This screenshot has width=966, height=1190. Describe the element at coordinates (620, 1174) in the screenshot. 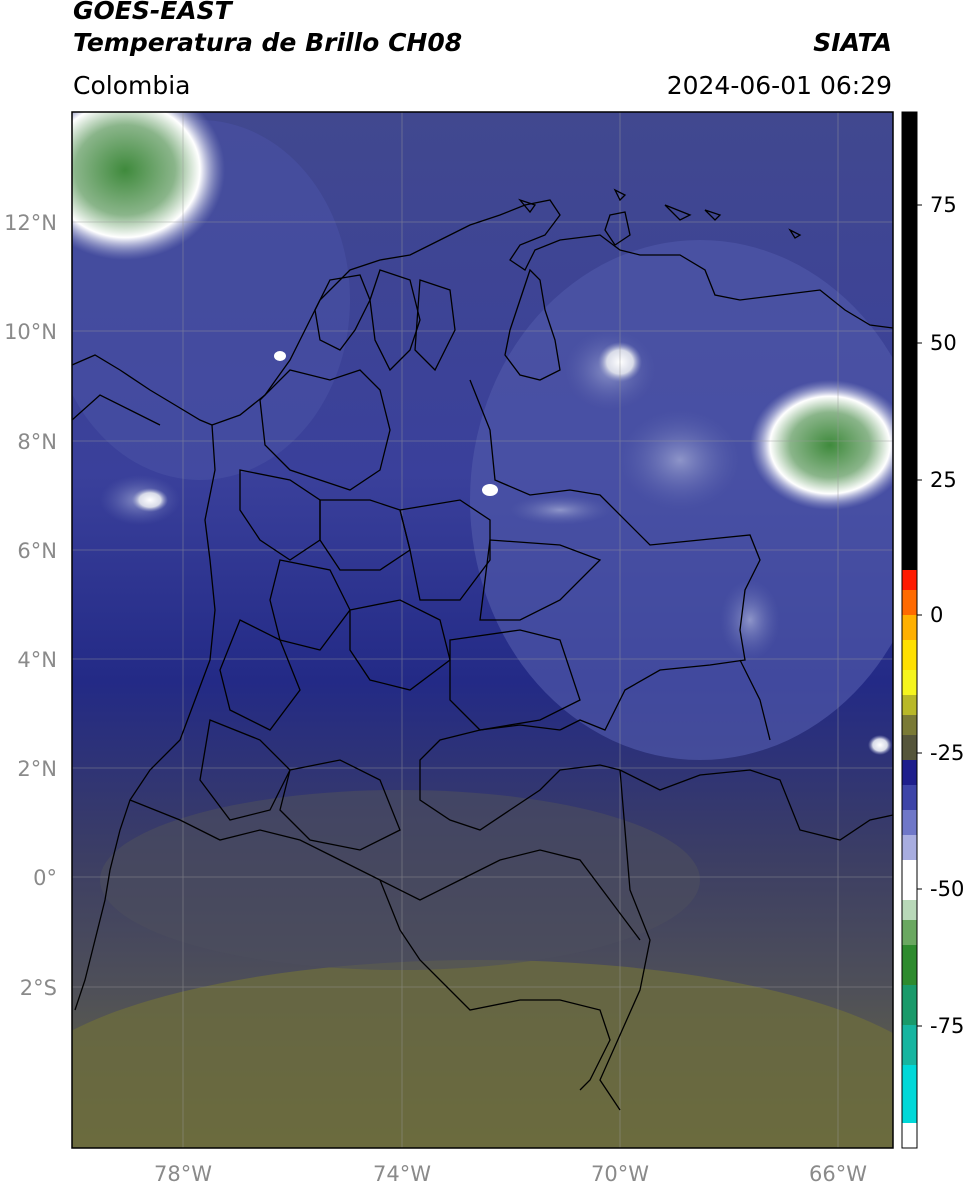

I see `lon-label: 70°W` at that location.